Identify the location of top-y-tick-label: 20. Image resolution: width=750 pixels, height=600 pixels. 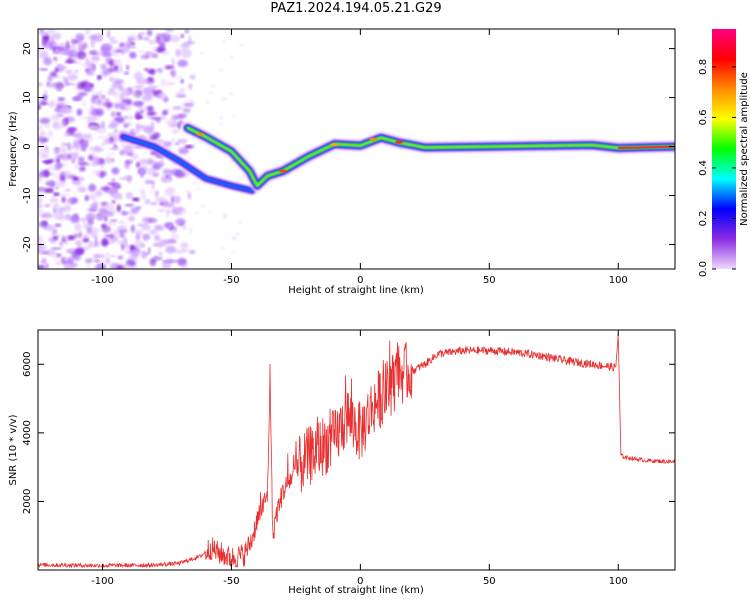
(27, 48).